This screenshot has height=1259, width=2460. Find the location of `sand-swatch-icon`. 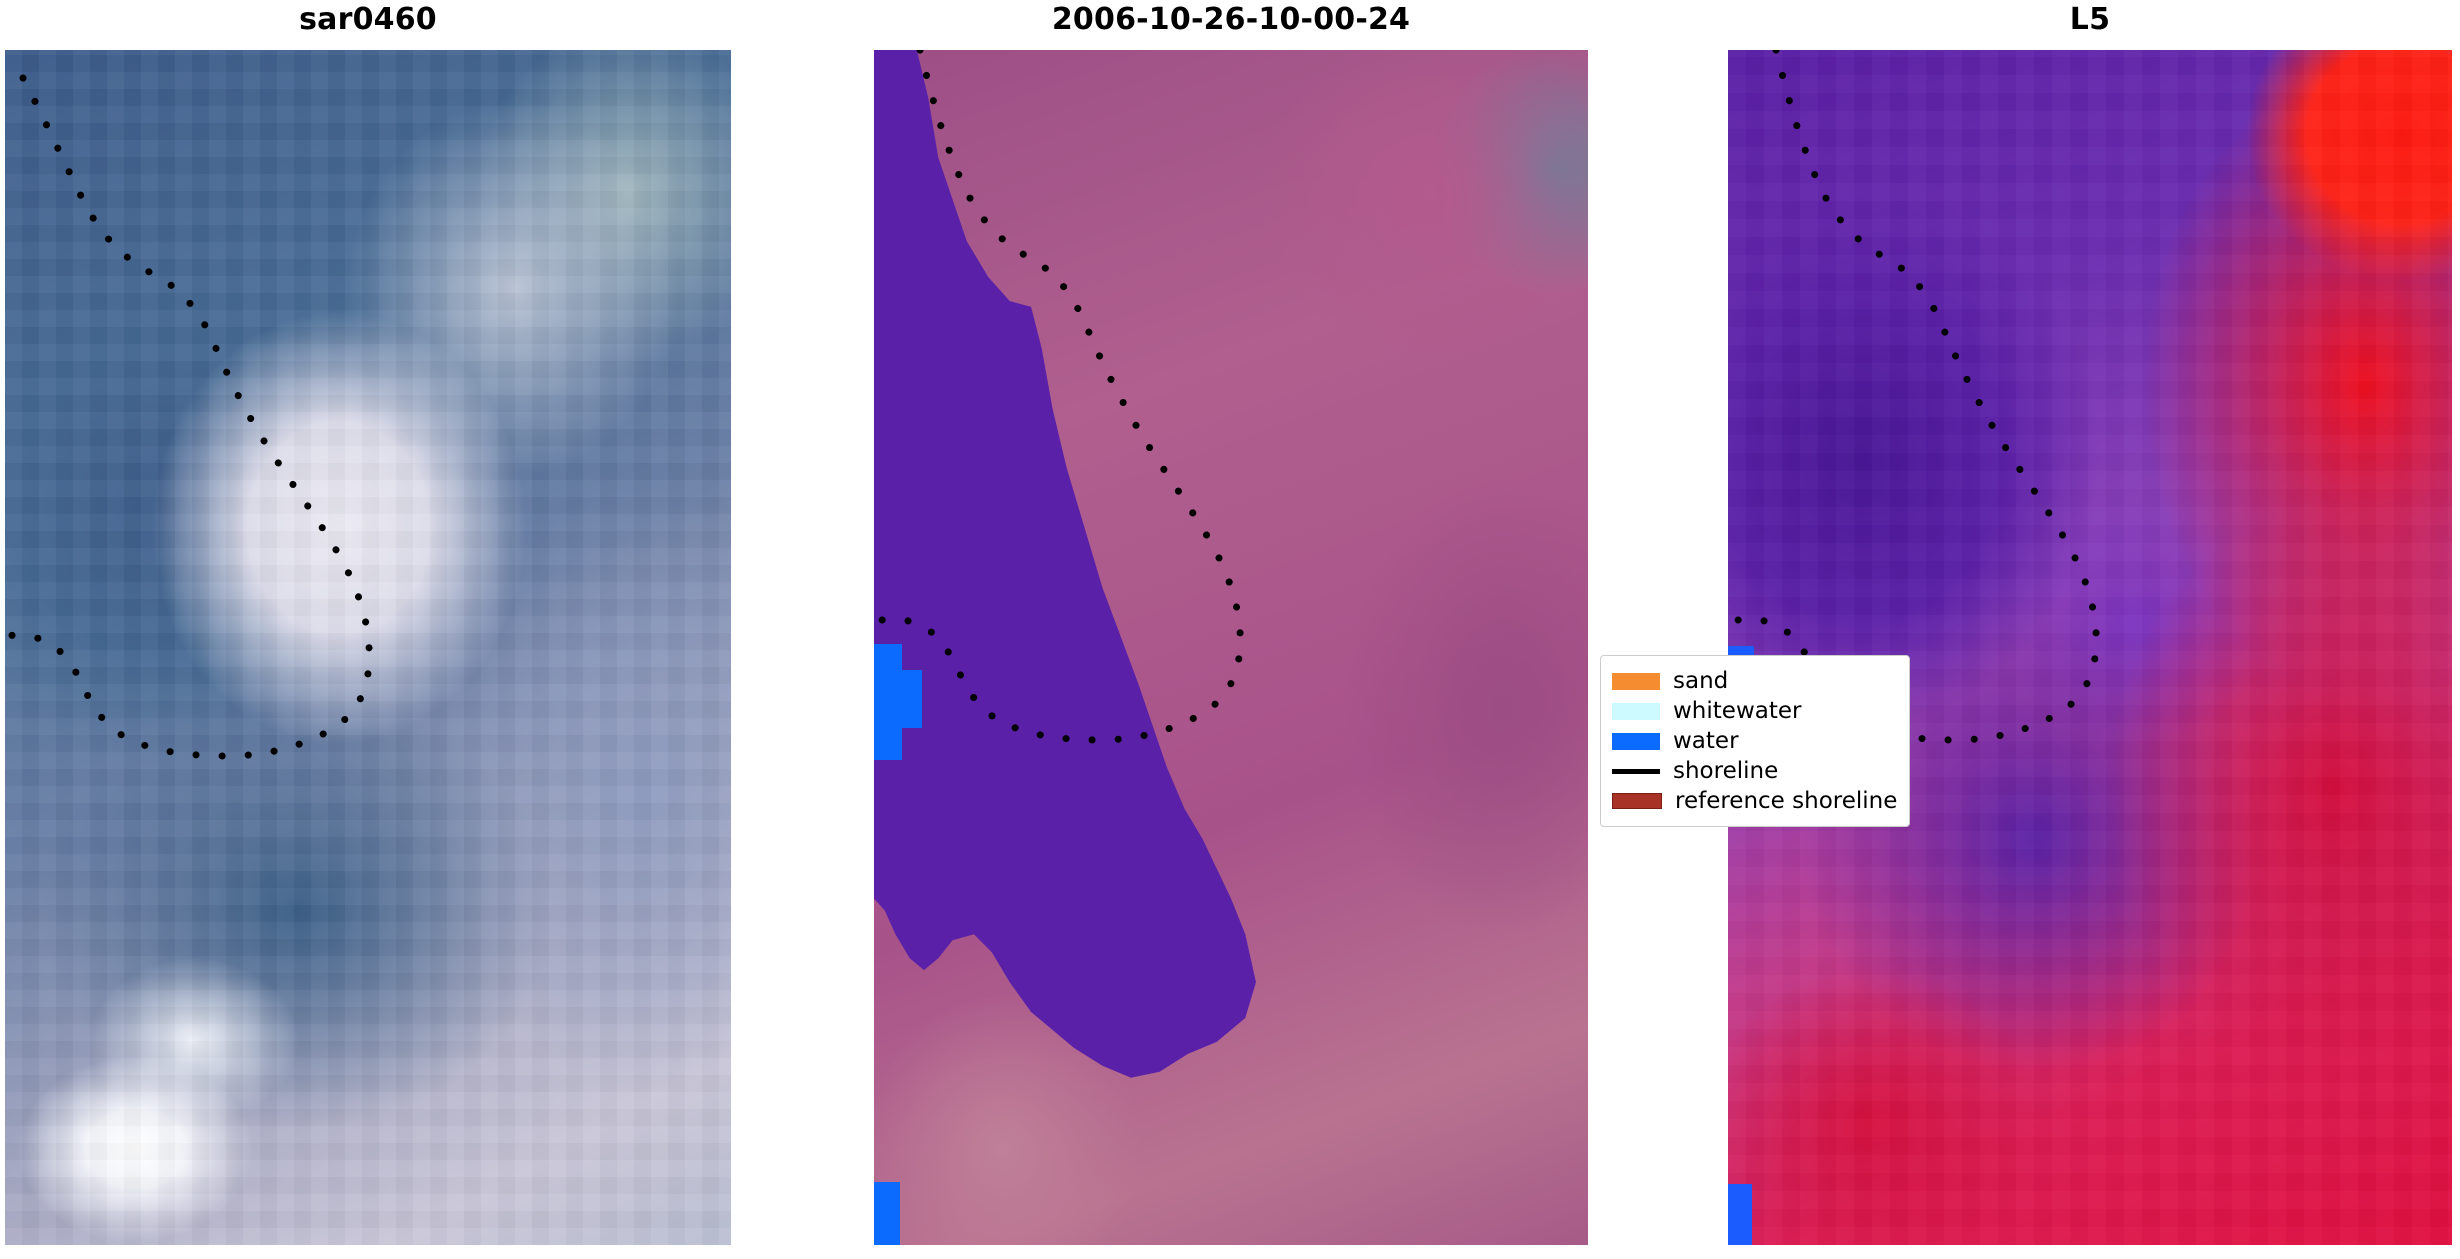

sand-swatch-icon is located at coordinates (1636, 681).